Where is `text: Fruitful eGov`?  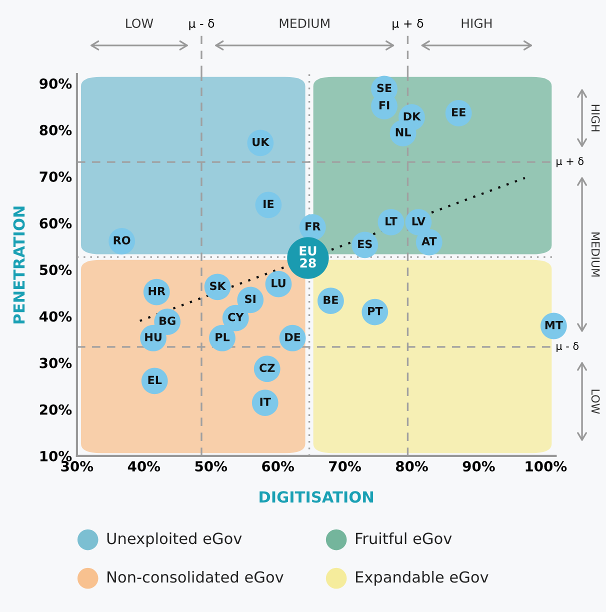
text: Fruitful eGov is located at coordinates (404, 538).